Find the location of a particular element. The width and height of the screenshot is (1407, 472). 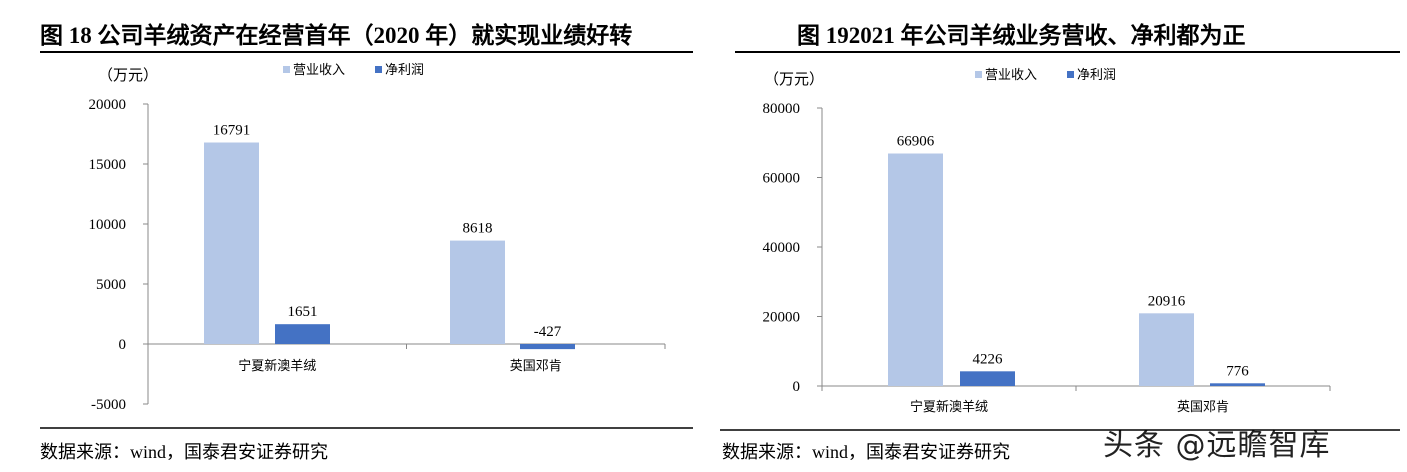

data-label: 1651 is located at coordinates (303, 312).